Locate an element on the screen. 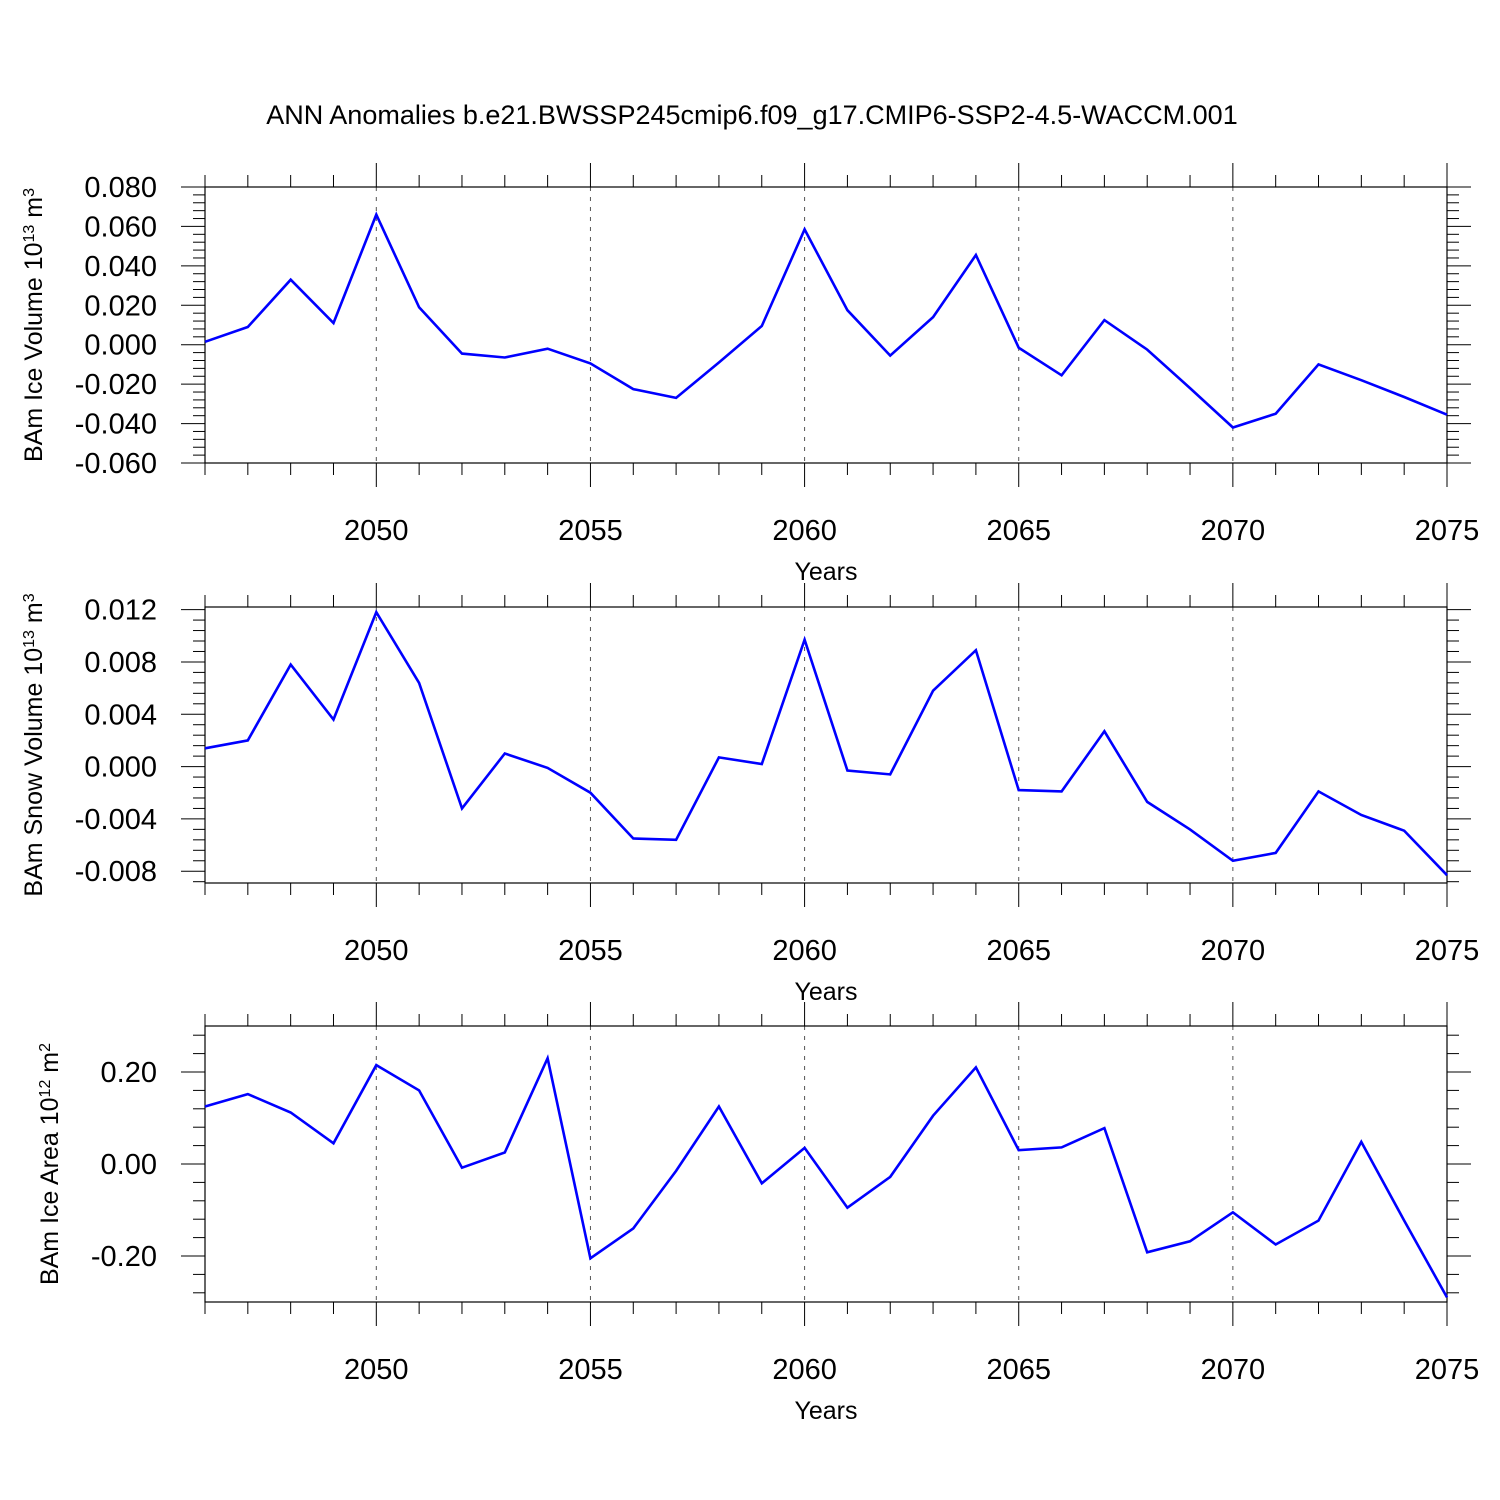 This screenshot has height=1500, width=1500. y-tick-label: -0.20 is located at coordinates (124, 1257).